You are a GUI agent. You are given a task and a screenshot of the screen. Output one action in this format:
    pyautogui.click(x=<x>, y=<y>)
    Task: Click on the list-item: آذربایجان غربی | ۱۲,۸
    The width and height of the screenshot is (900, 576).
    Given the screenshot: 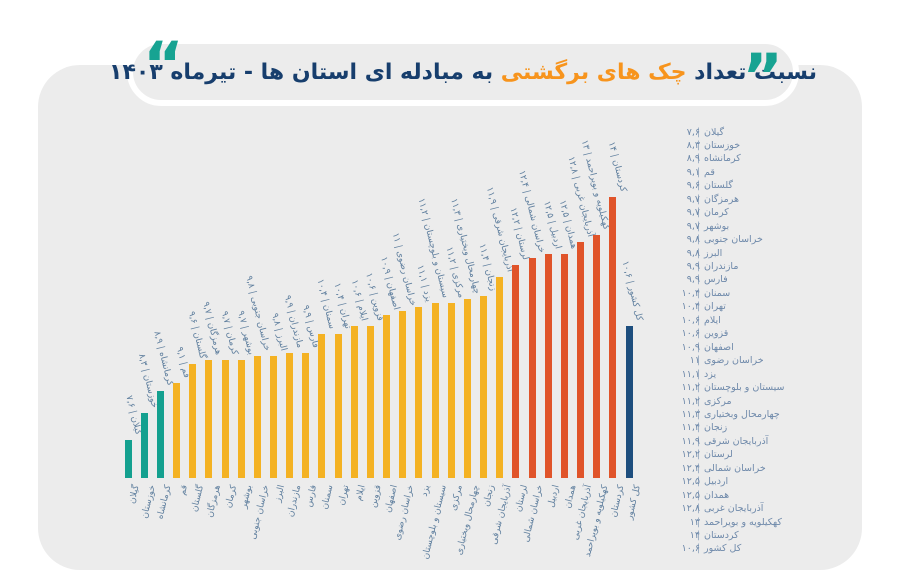 What is the action you would take?
    pyautogui.click(x=740, y=509)
    